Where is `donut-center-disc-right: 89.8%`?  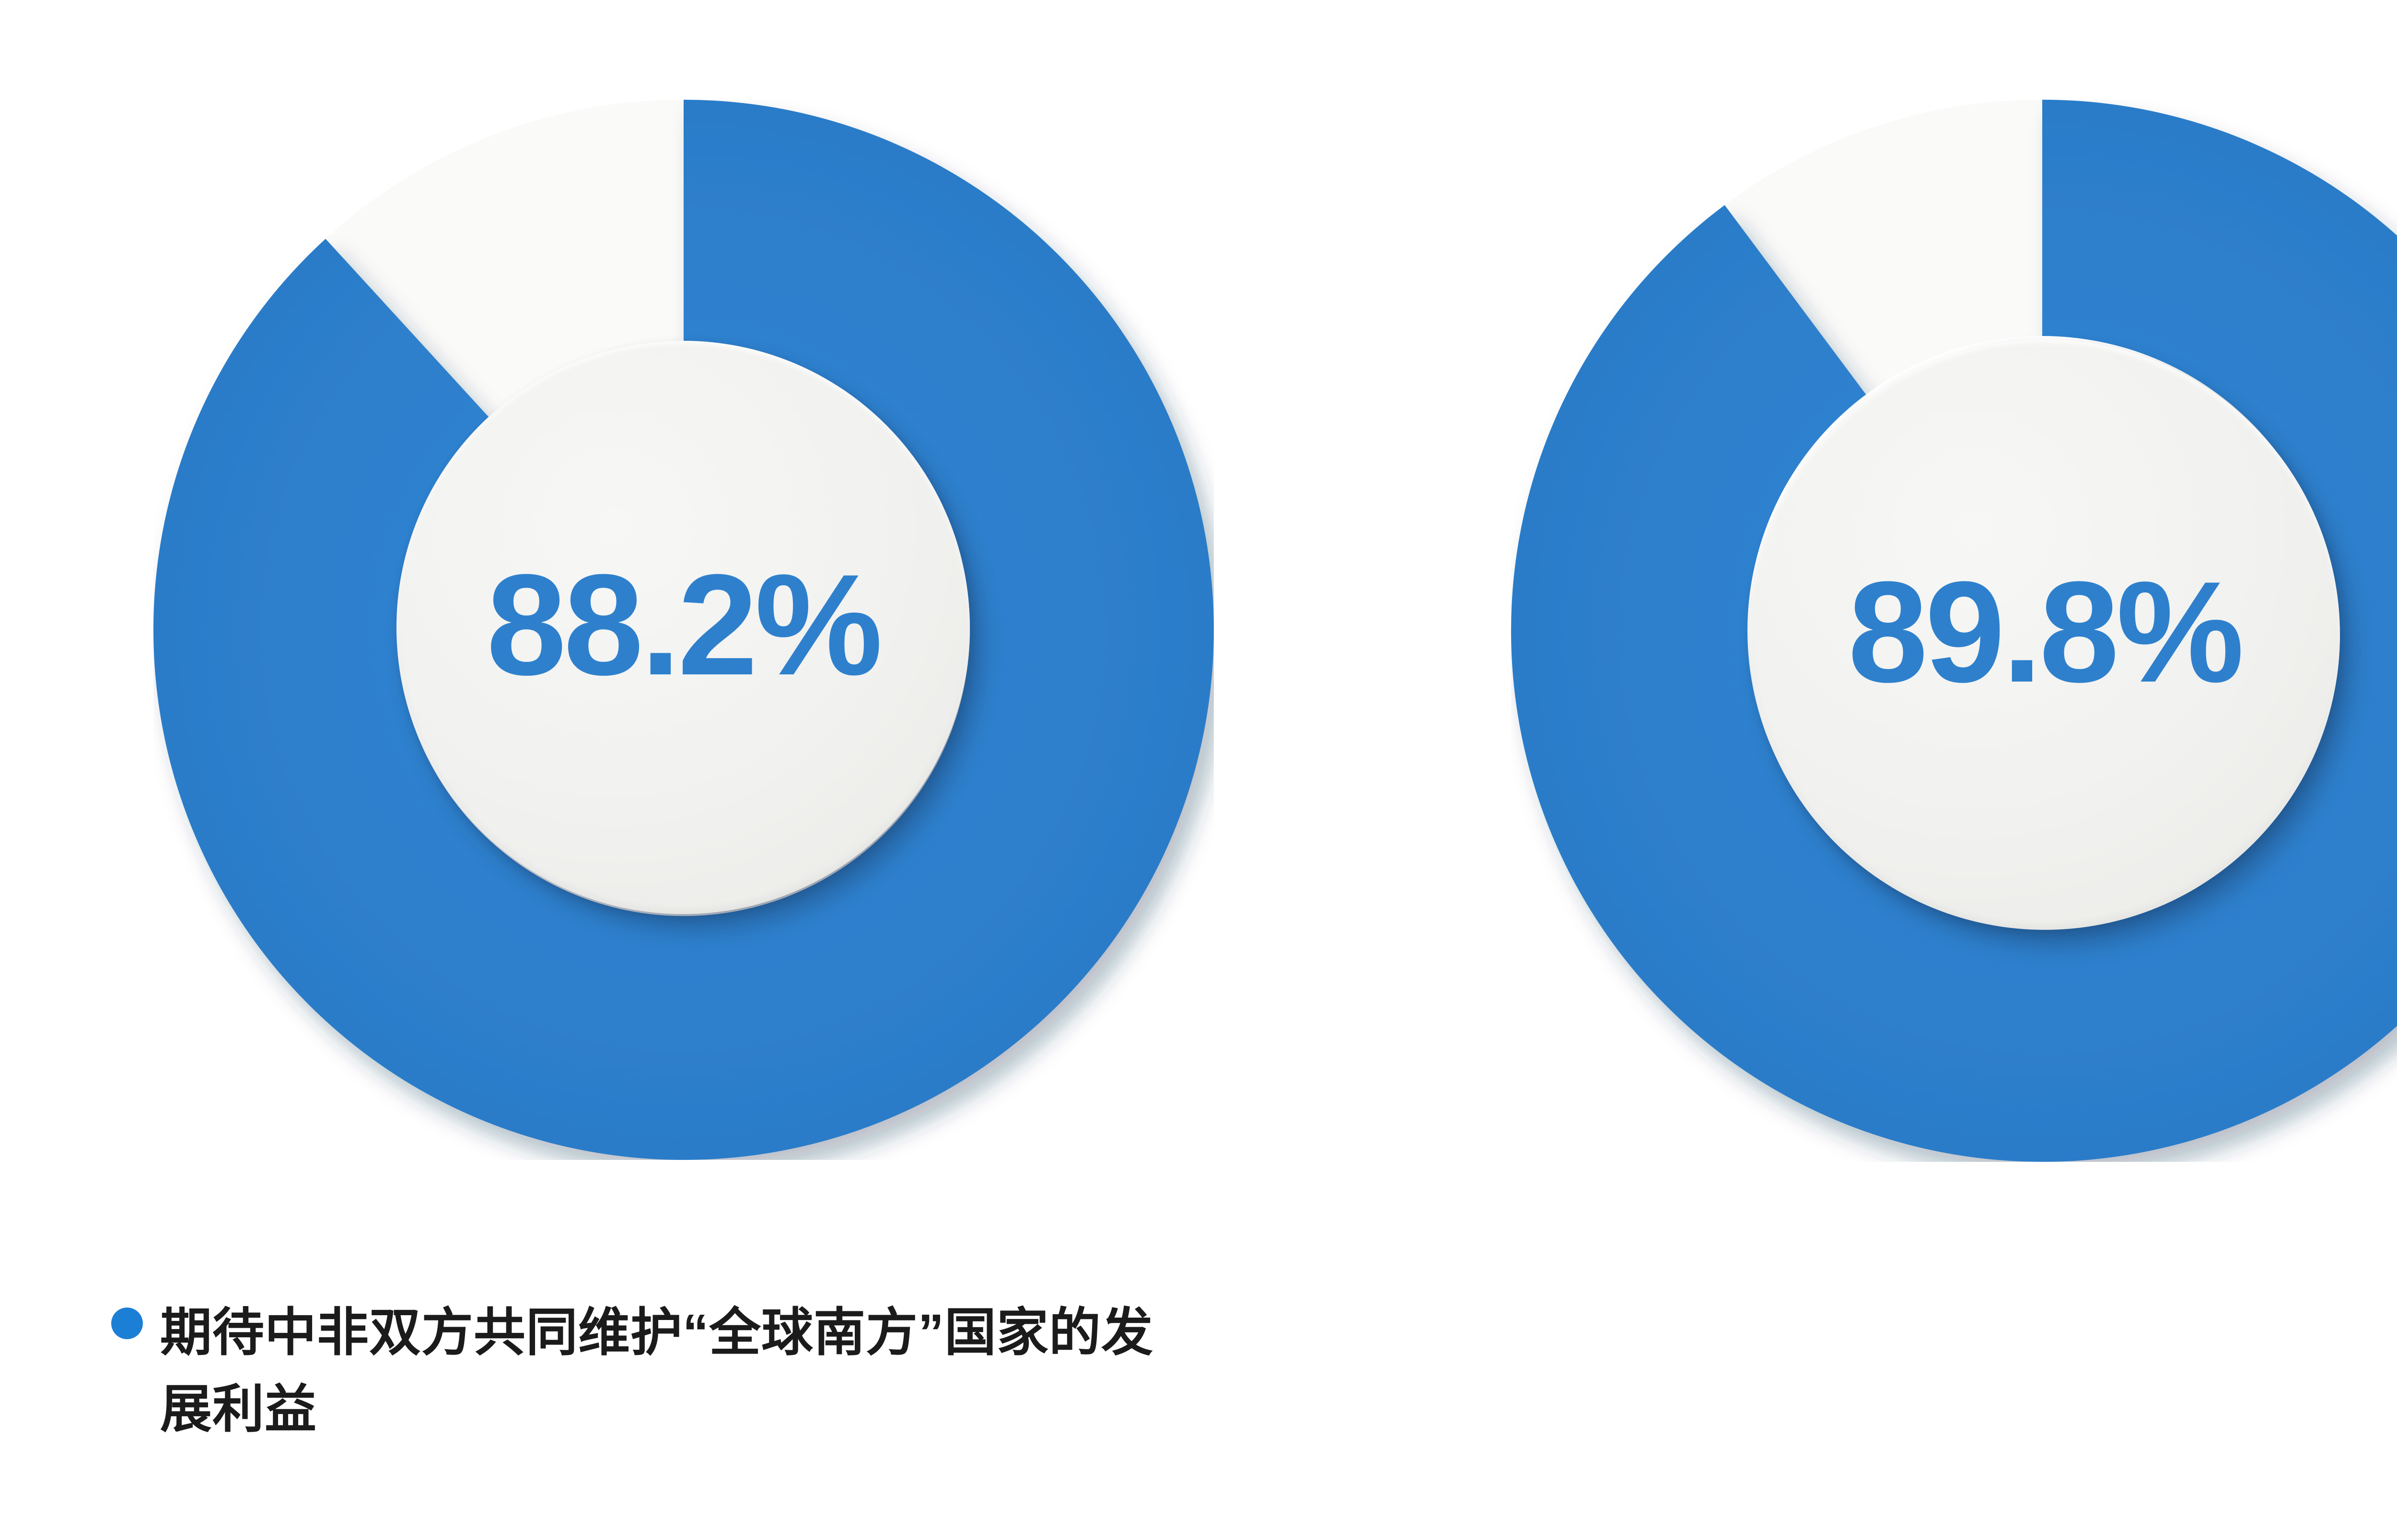
donut-center-disc-right: 89.8% is located at coordinates (2044, 634).